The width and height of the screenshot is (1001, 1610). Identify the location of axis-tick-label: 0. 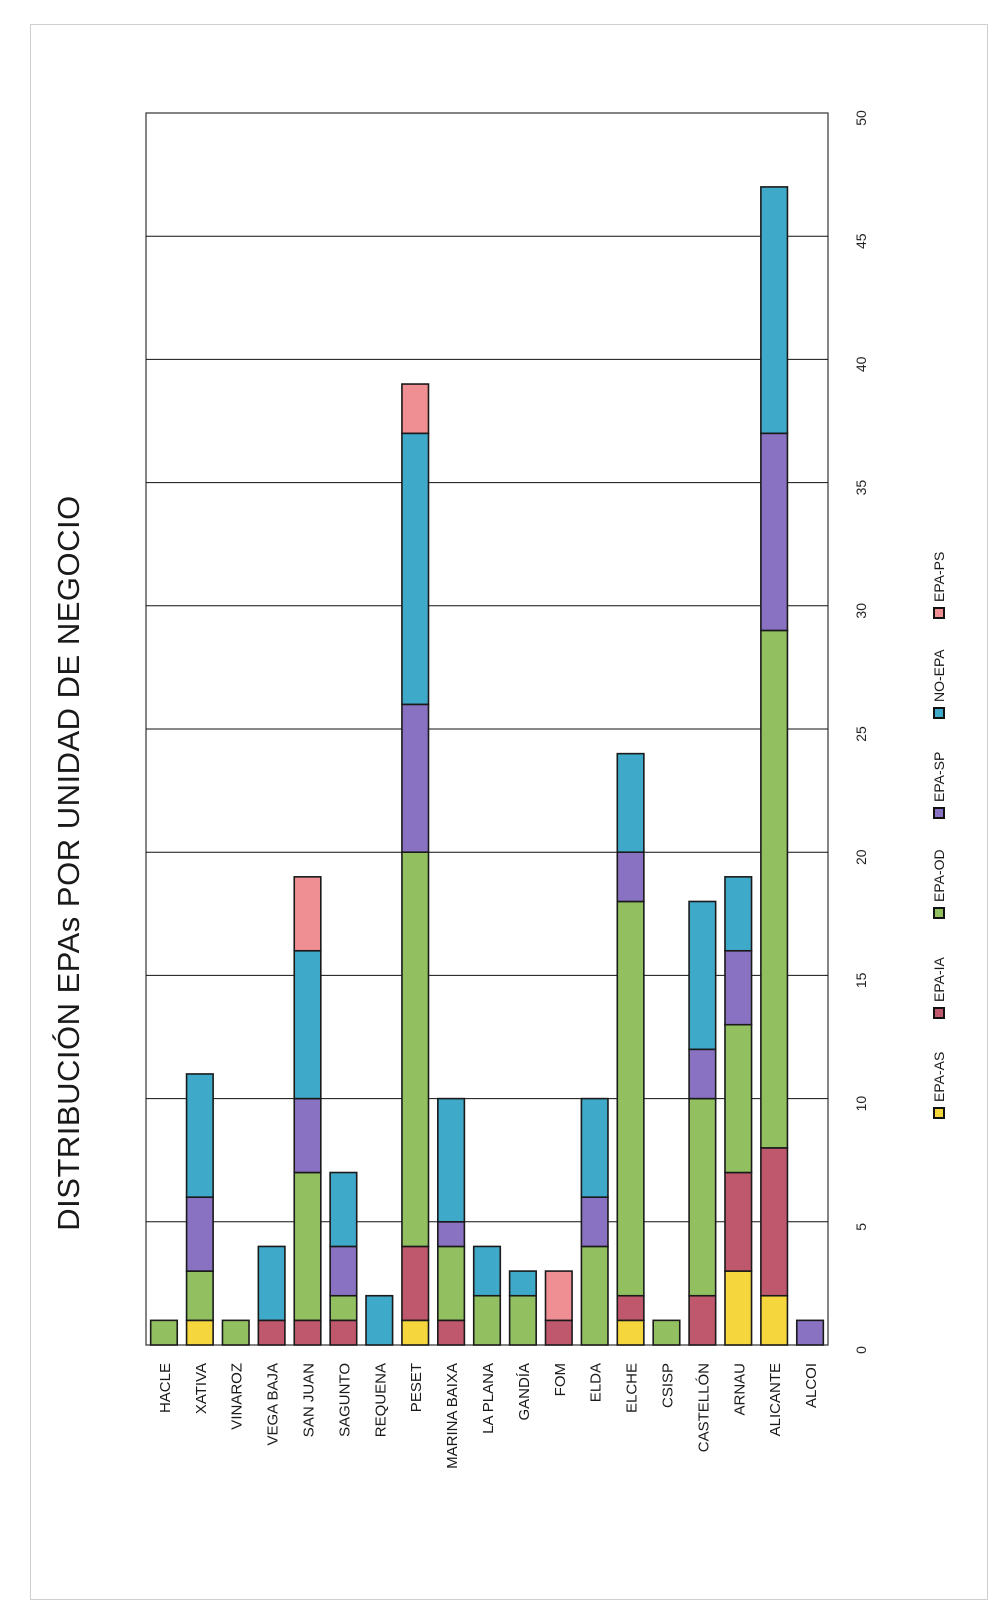
(861, 1350).